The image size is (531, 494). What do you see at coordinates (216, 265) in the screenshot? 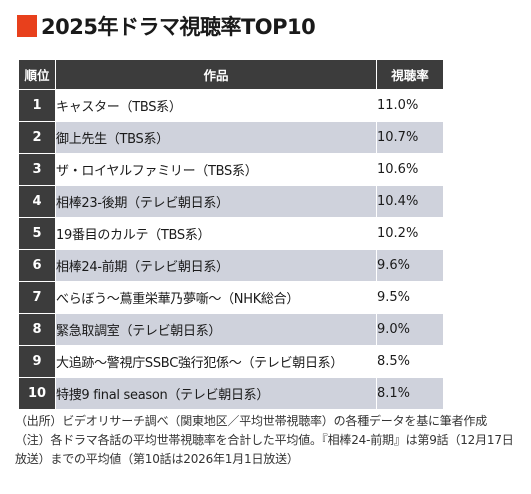
I see `title-cell: 相棒24-前期（テレビ朝日系）` at bounding box center [216, 265].